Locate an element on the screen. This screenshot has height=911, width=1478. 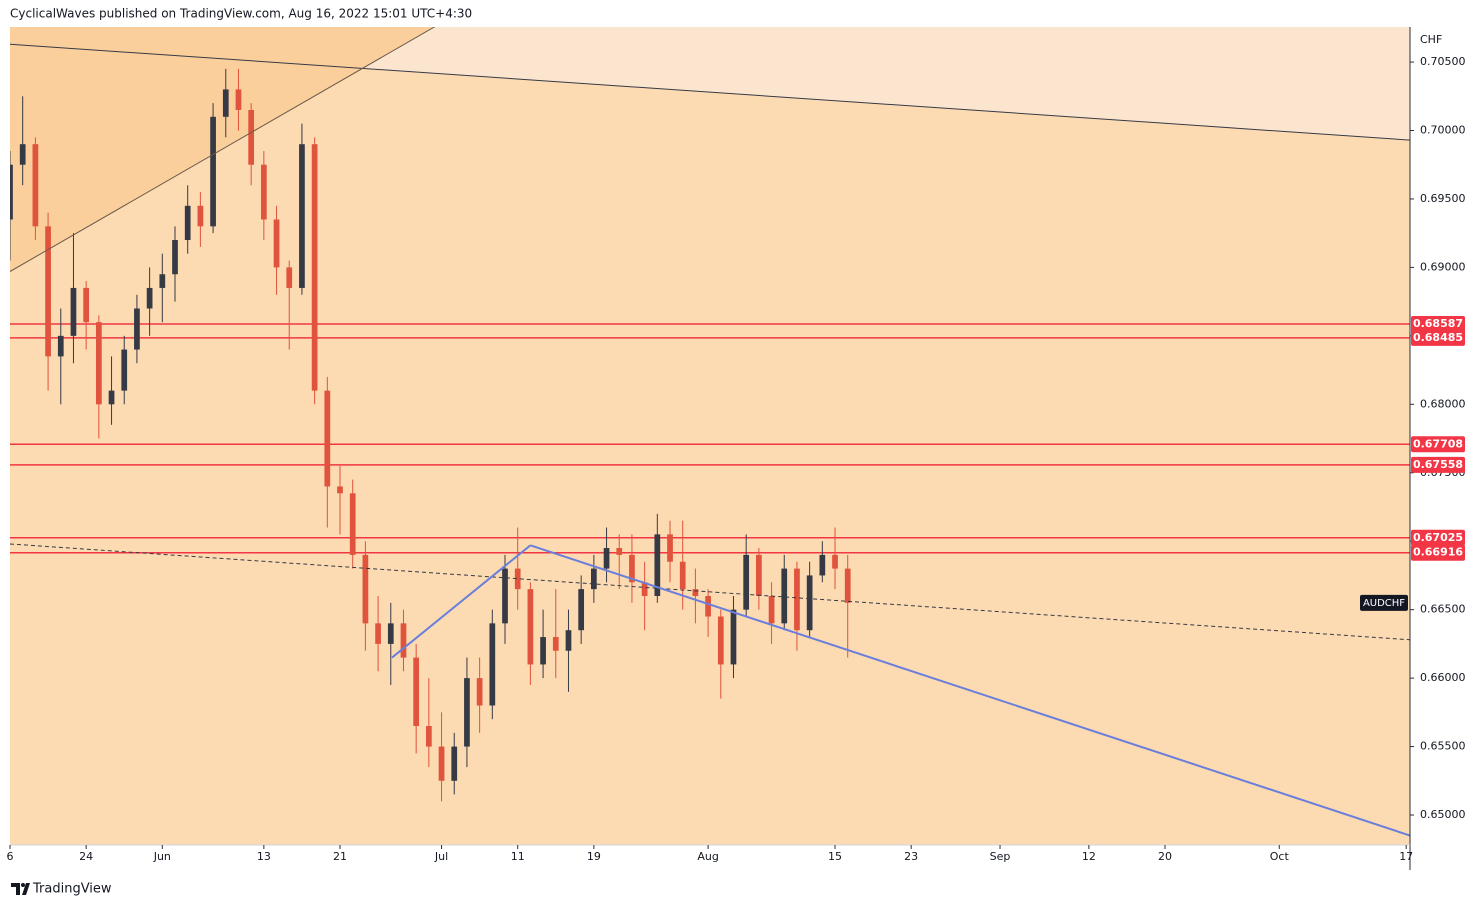
x-tick-label: 23 is located at coordinates (911, 856).